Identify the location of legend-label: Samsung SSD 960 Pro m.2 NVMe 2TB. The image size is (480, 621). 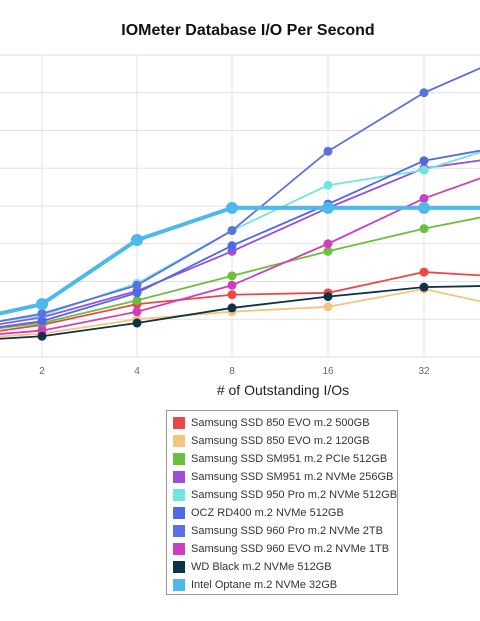
(287, 531).